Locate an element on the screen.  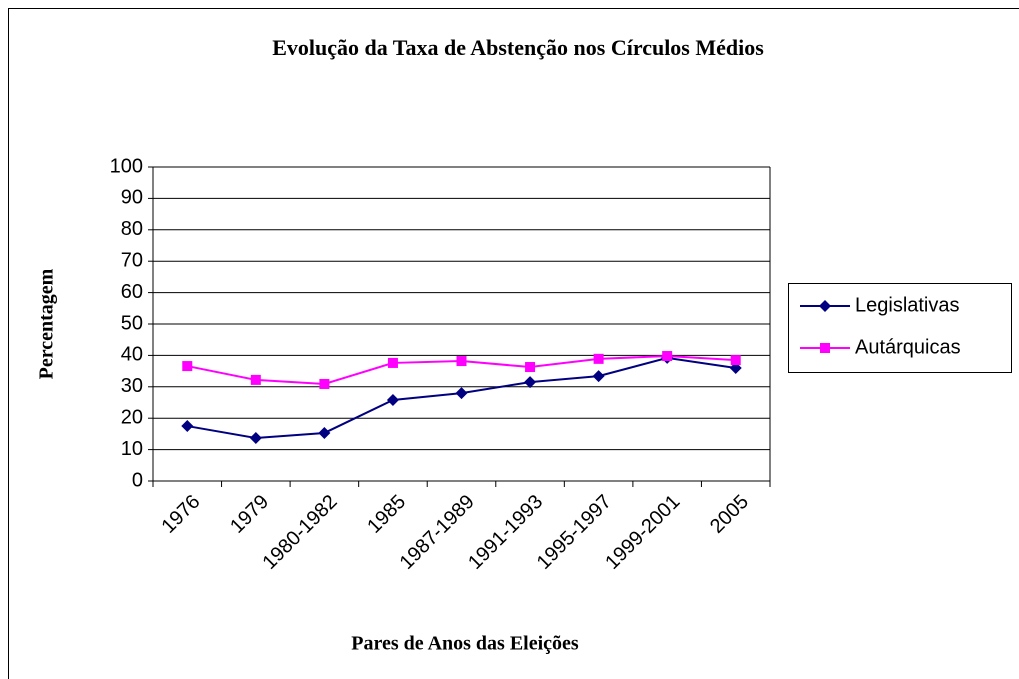
y-tick-label: 10 is located at coordinates (132, 449).